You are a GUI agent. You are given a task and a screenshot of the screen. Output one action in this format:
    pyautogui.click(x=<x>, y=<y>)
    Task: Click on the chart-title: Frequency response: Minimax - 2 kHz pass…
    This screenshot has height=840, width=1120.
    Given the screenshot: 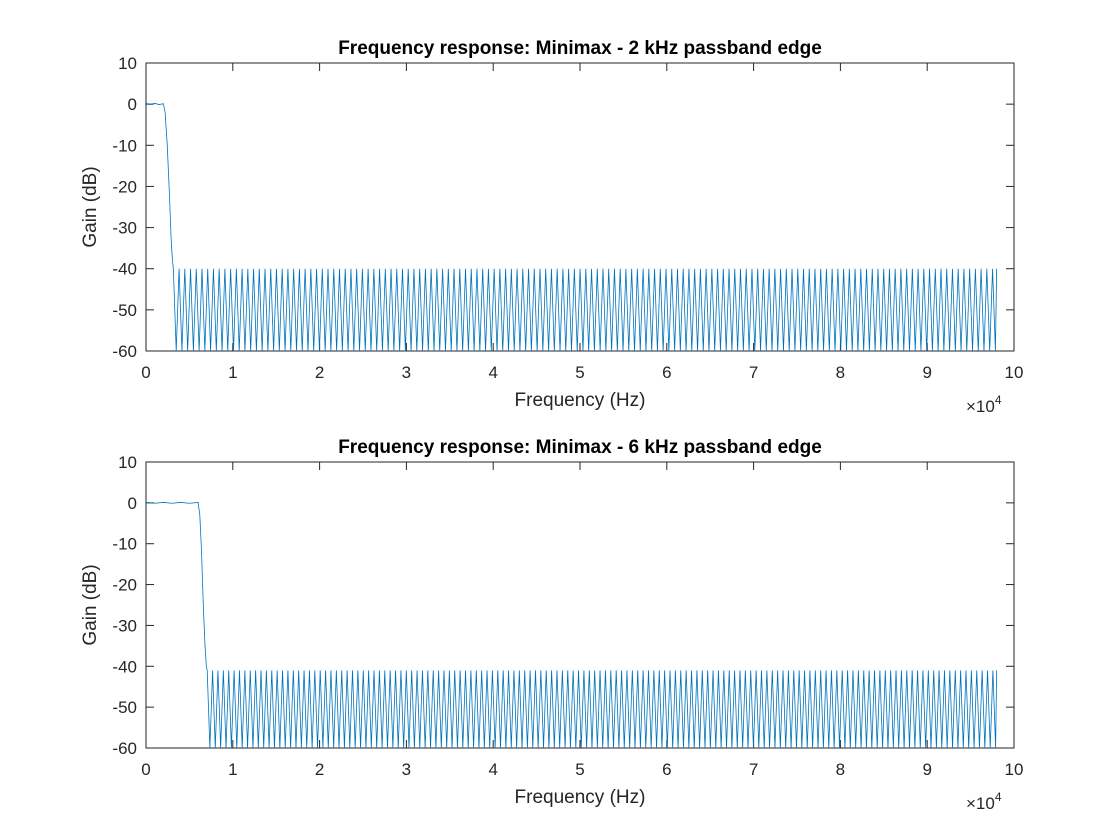 What is the action you would take?
    pyautogui.click(x=580, y=48)
    